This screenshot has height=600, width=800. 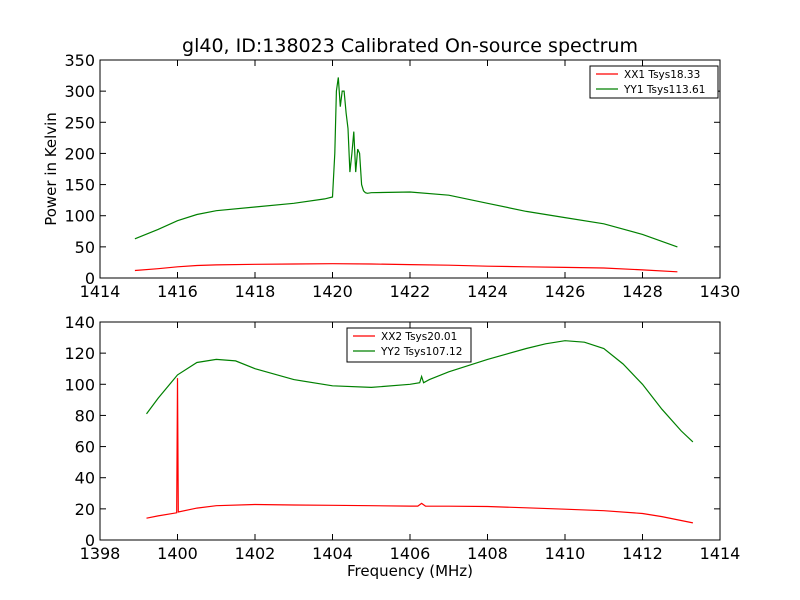 I want to click on bottom-x-tick-label: 1412, so click(x=642, y=553).